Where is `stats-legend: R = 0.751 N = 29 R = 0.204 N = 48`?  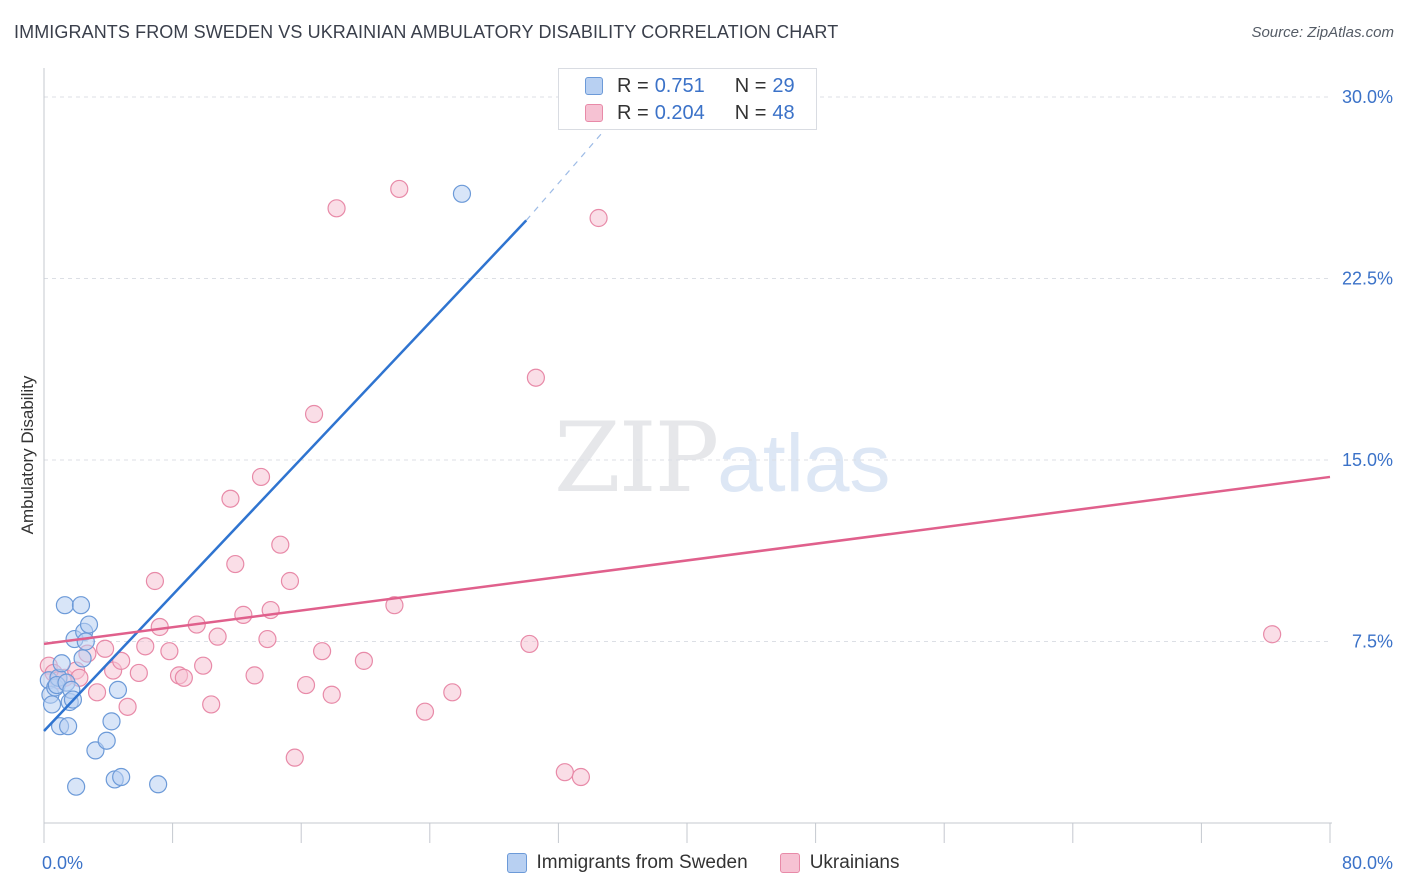 stats-legend: R = 0.751 N = 29 R = 0.204 N = 48 is located at coordinates (687, 99).